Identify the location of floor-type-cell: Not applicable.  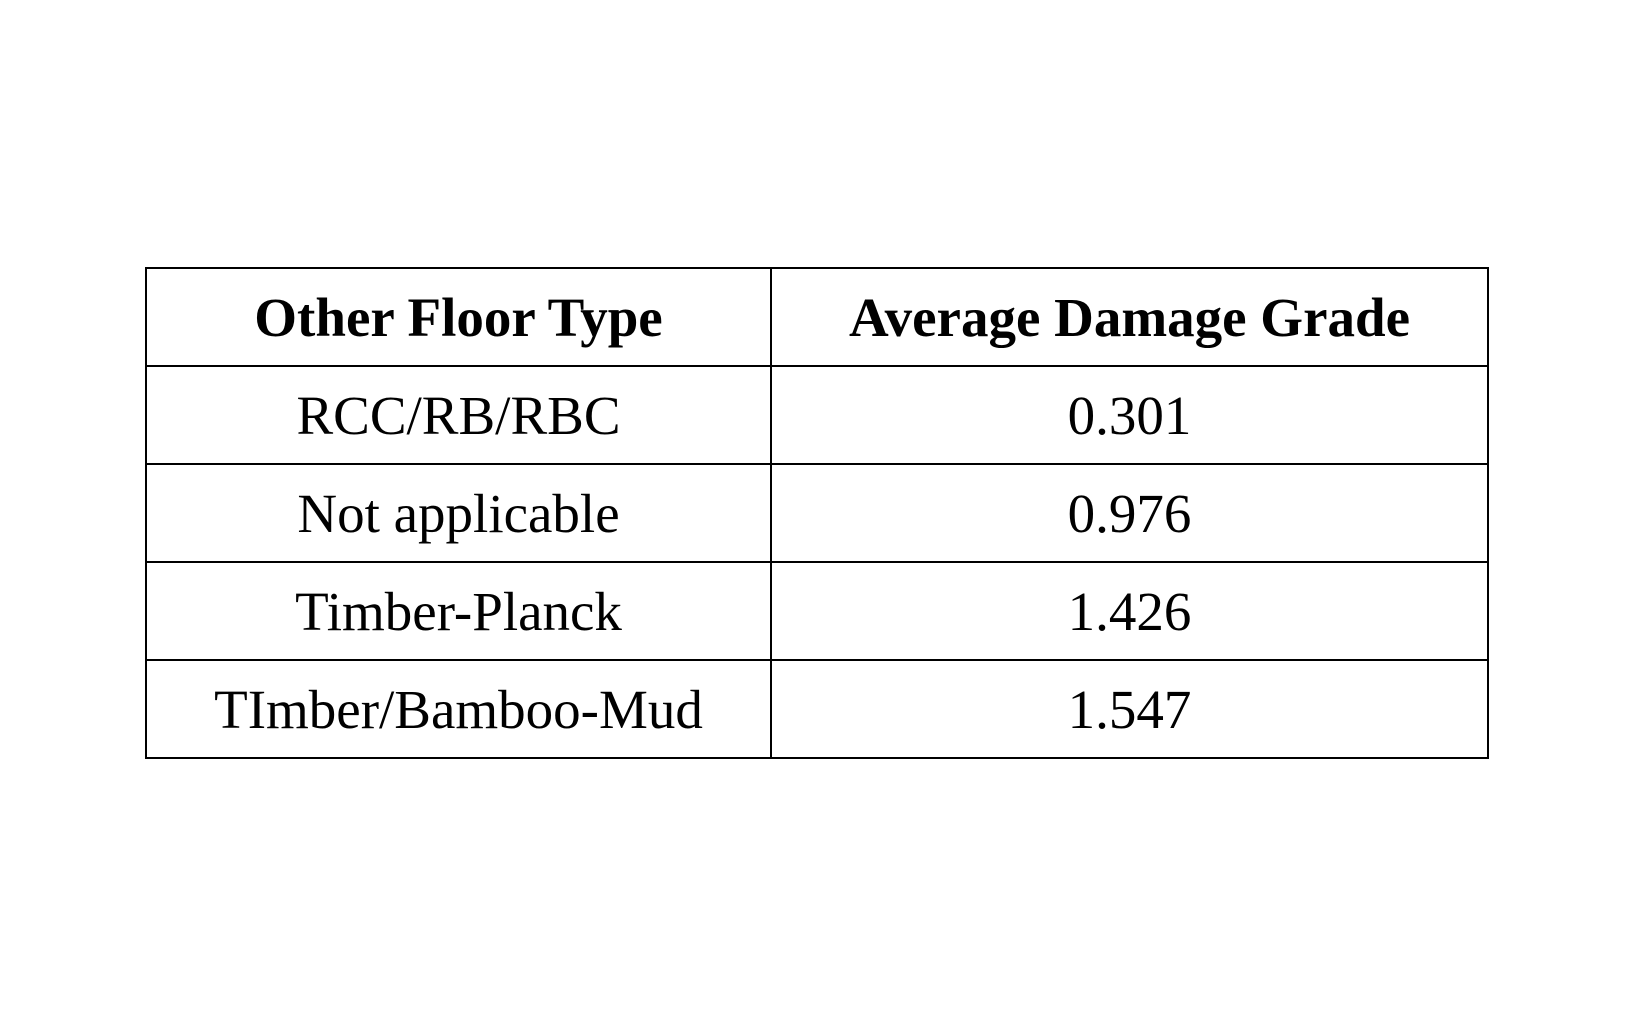
(458, 513).